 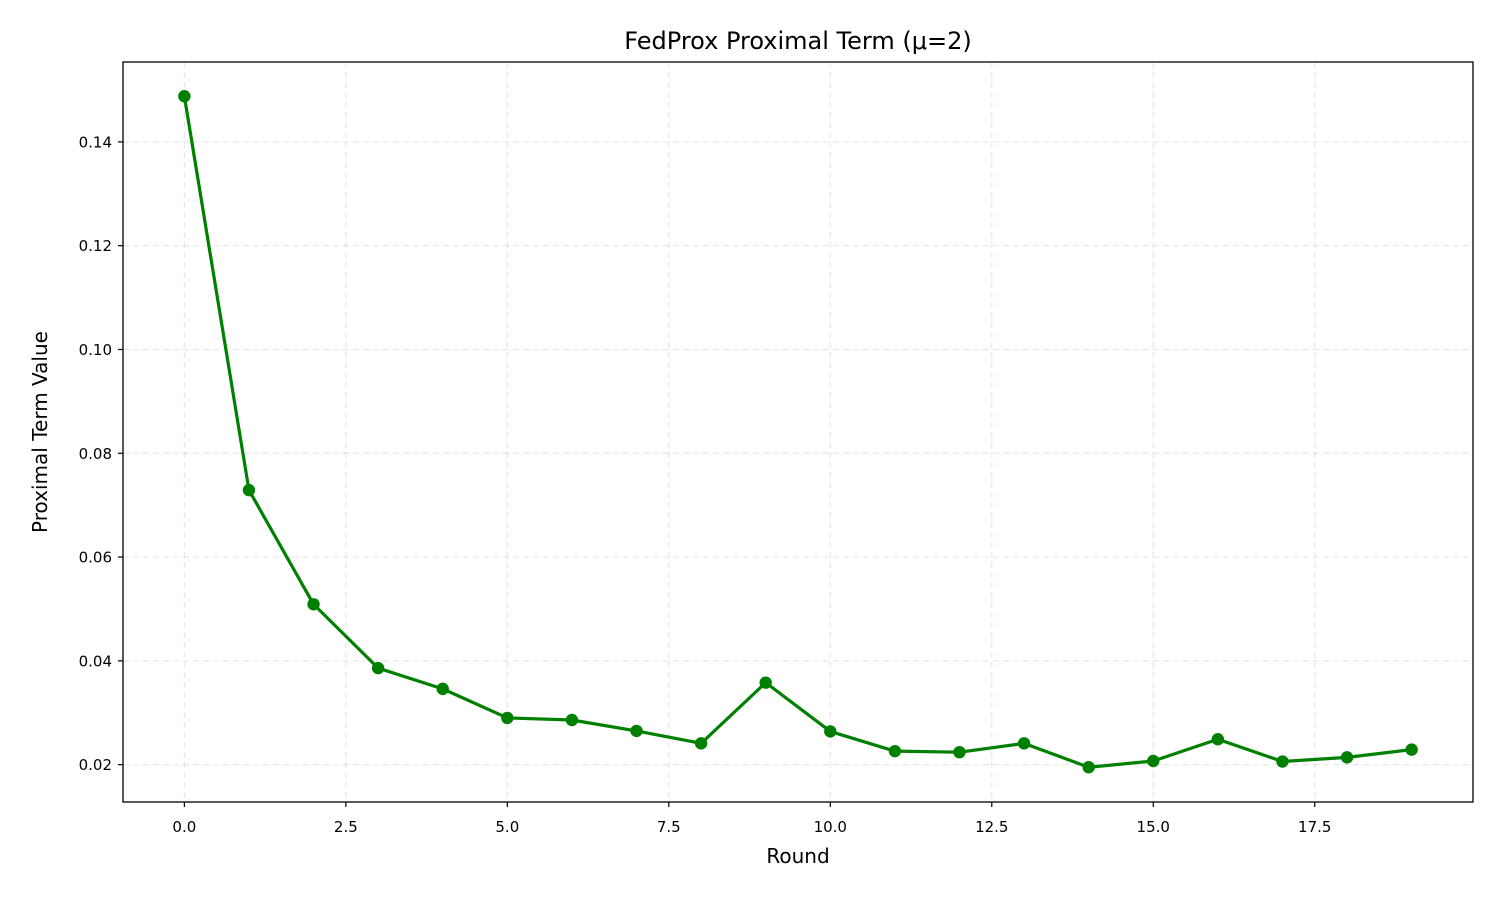 What do you see at coordinates (95, 350) in the screenshot?
I see `y-tick-label: 0.10` at bounding box center [95, 350].